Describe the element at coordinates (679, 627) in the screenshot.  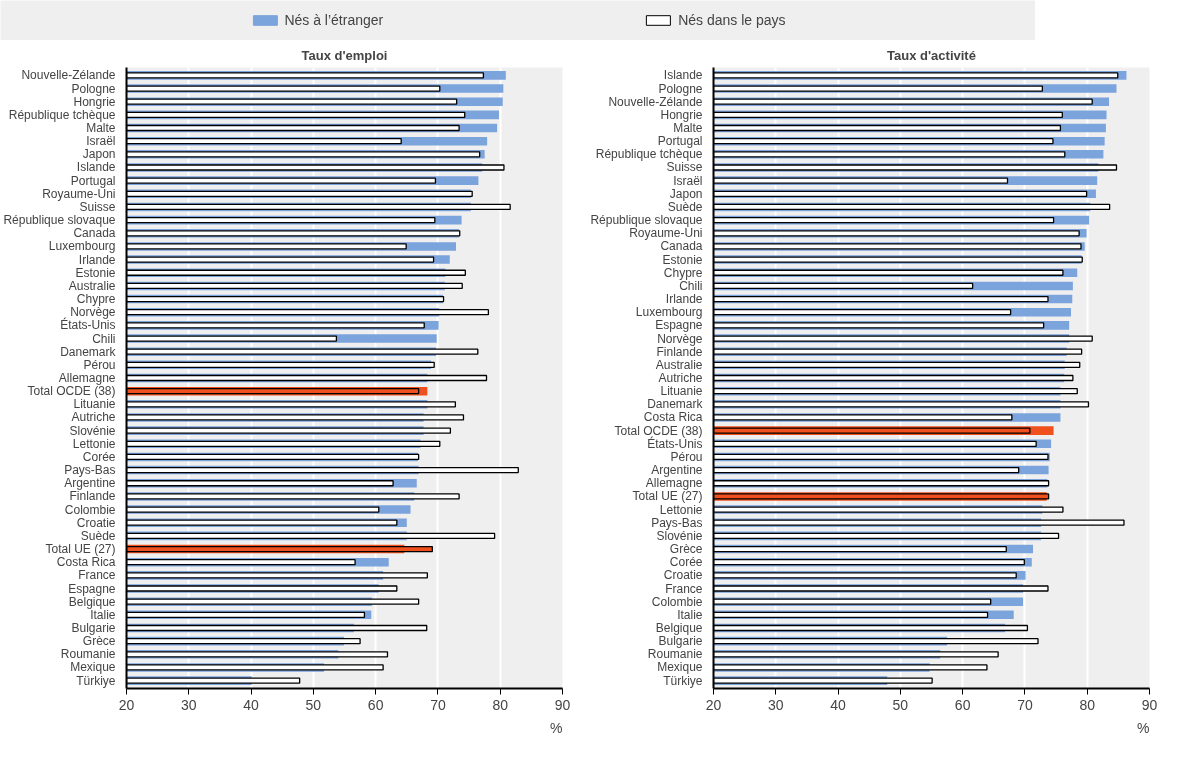
I see `y-tick-label: Belgique` at that location.